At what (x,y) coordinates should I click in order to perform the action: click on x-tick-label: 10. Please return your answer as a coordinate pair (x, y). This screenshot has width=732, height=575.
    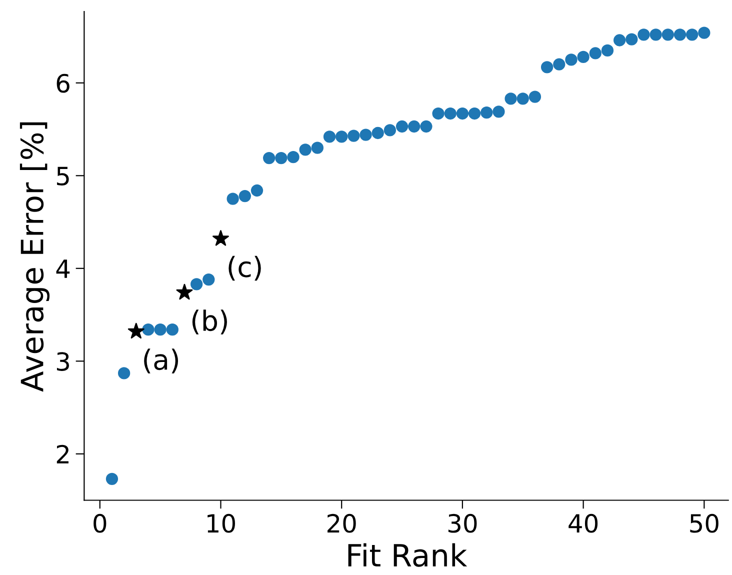
    Looking at the image, I should click on (221, 523).